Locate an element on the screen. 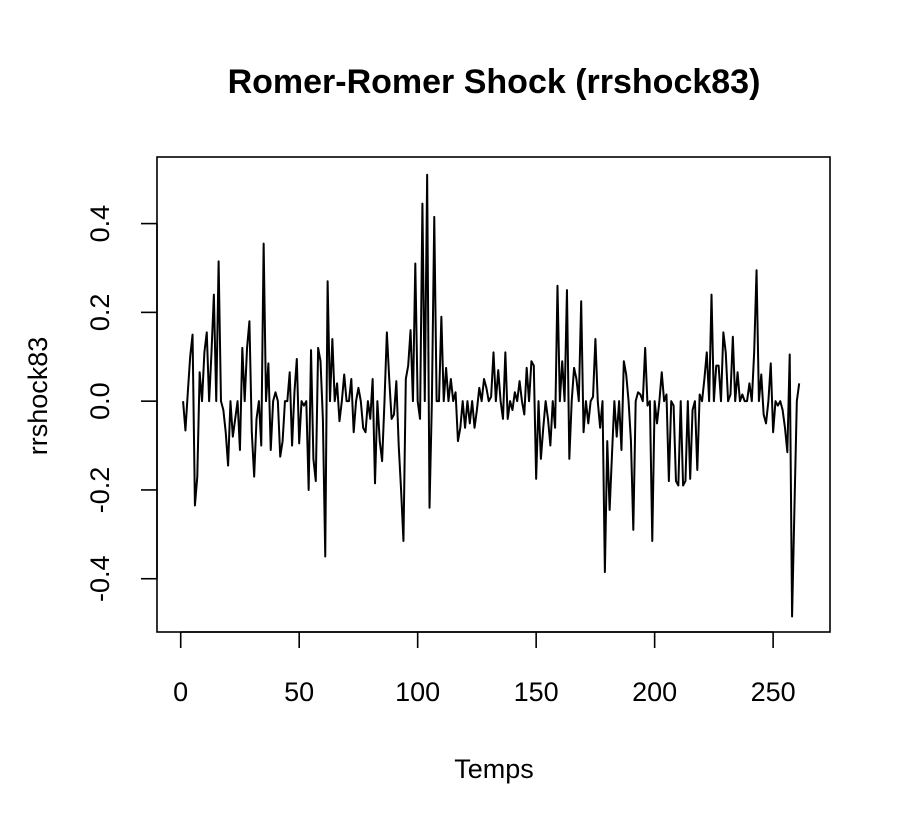  x-tick-label: 50 is located at coordinates (299, 692).